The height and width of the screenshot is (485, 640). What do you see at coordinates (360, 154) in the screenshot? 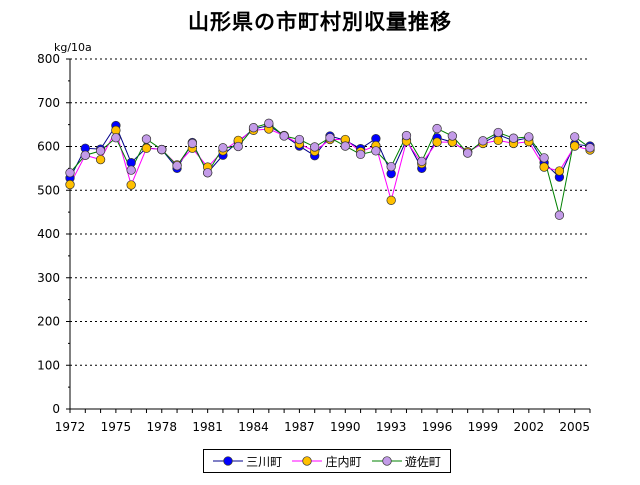
I see `data-point-s3-1991` at bounding box center [360, 154].